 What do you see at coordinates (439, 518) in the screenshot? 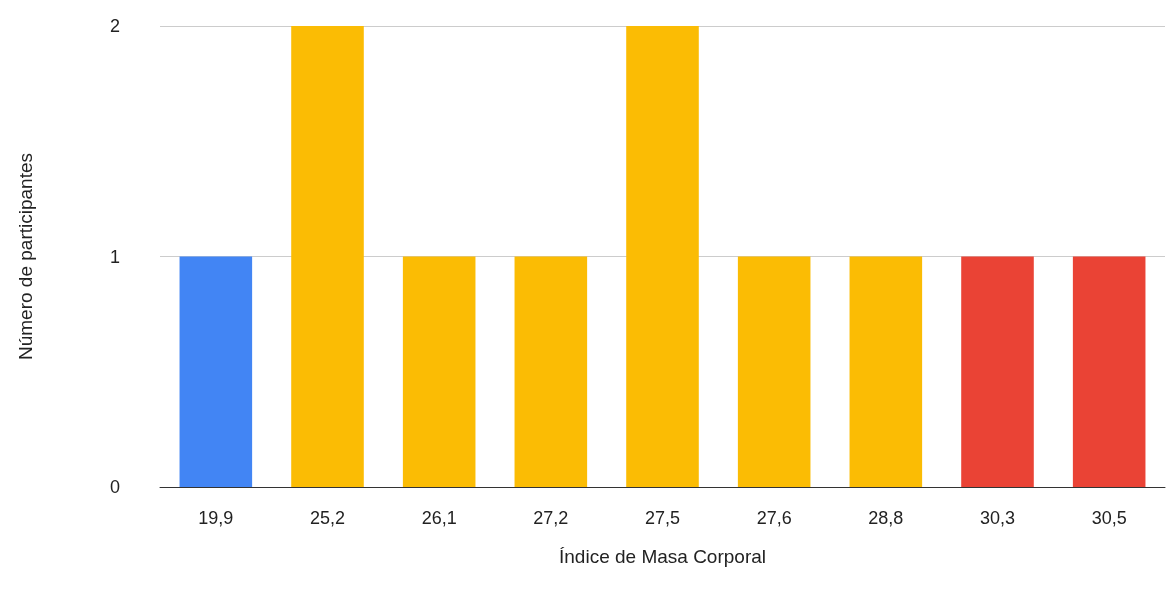
I see `x-tick-label: 26,1` at bounding box center [439, 518].